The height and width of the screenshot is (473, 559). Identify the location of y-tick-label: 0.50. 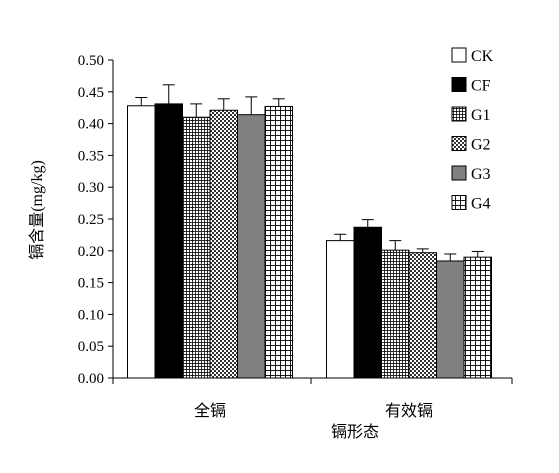
(91, 61).